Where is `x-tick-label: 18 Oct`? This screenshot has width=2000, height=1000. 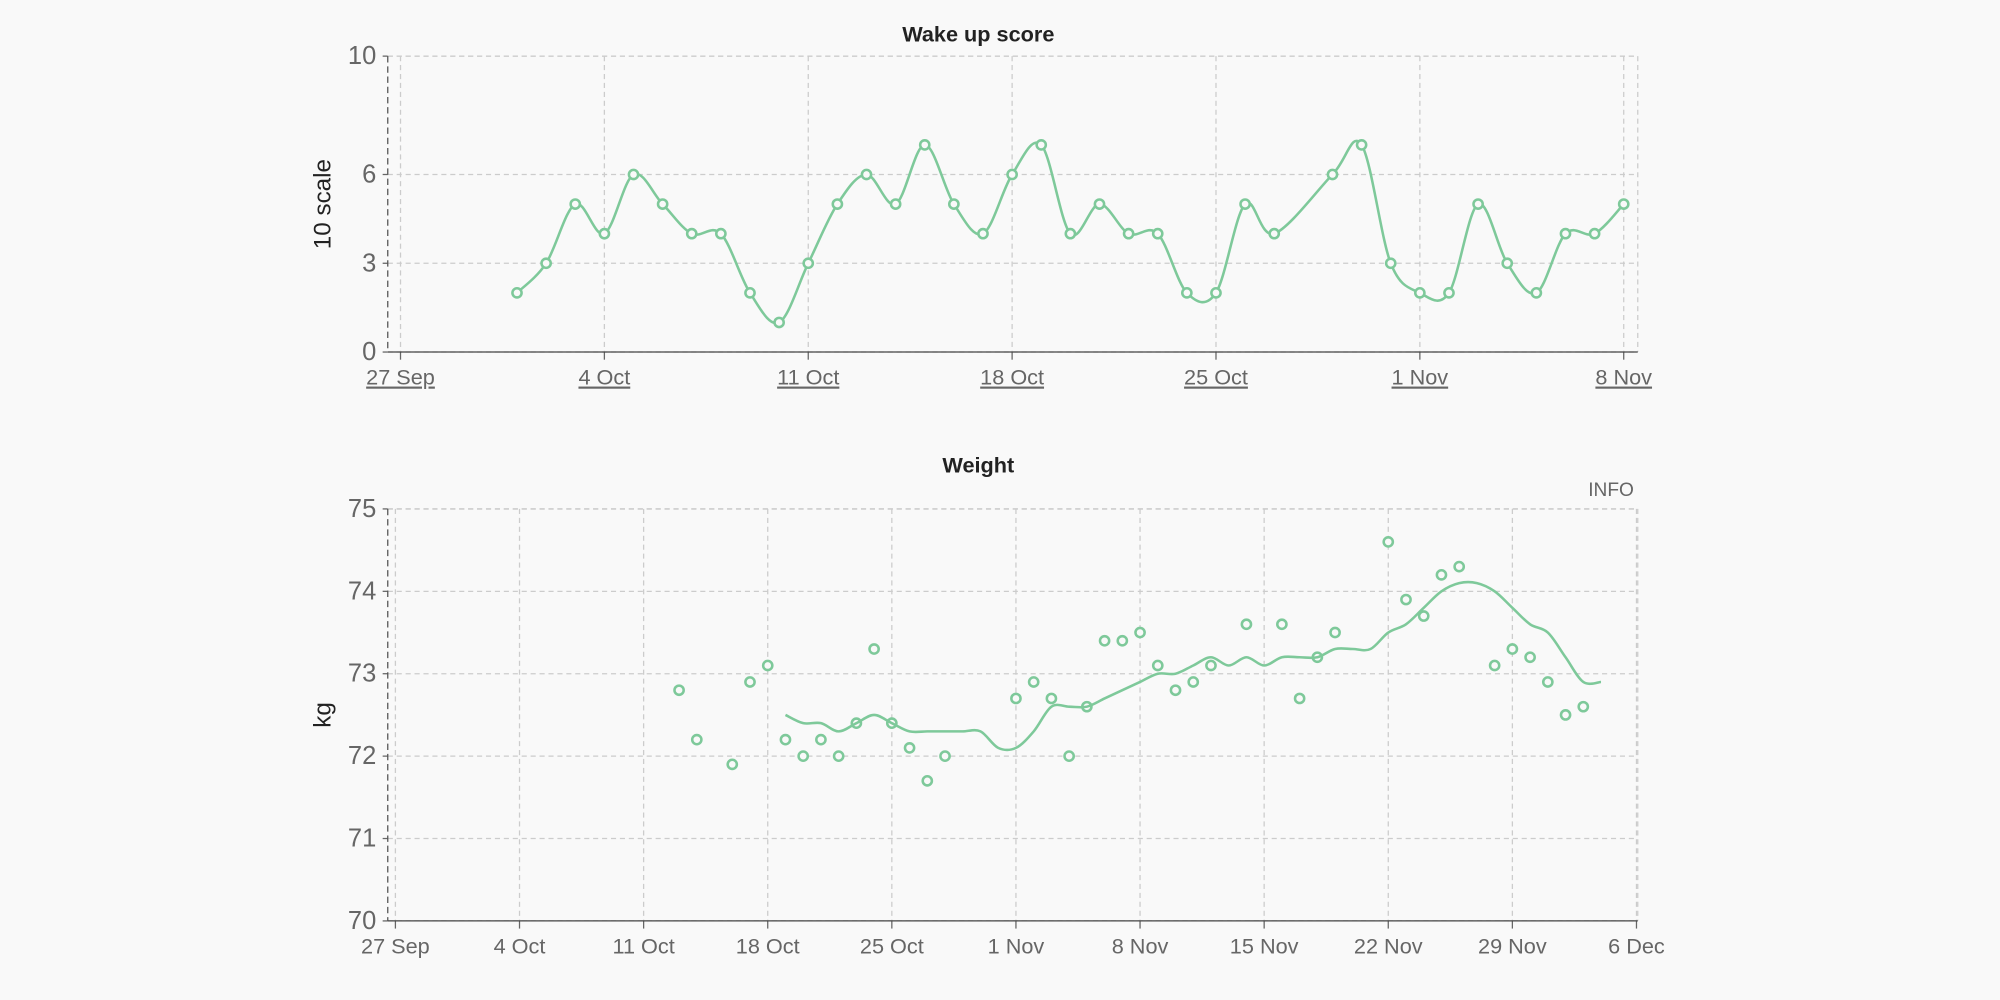
x-tick-label: 18 Oct is located at coordinates (768, 945).